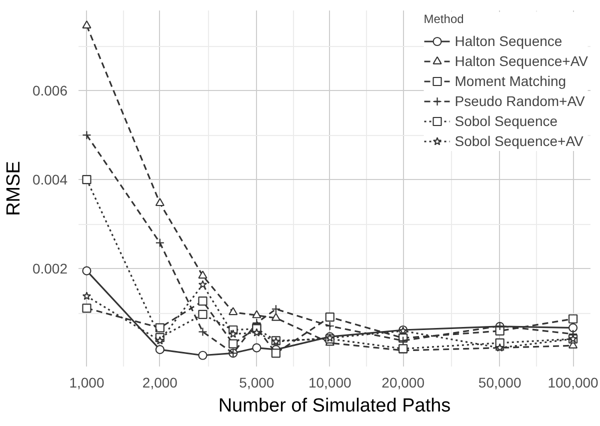  I want to click on x-tick-label: 100,000, so click(573, 382).